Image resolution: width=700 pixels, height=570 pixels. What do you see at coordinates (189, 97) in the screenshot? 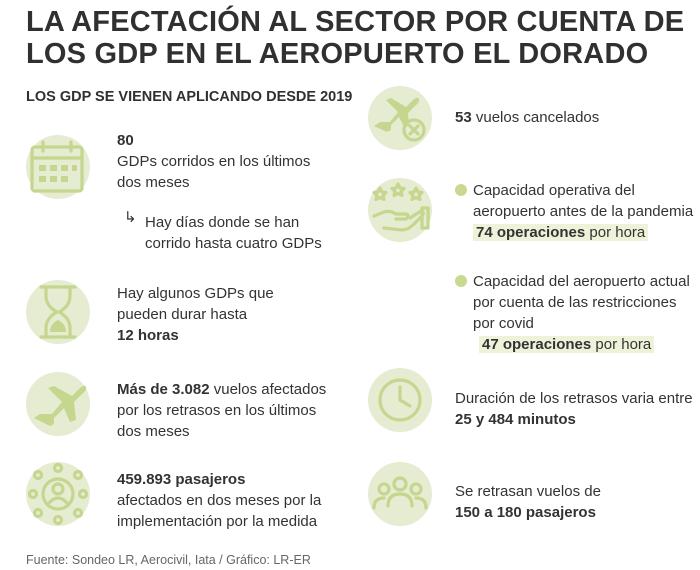
I see `subtitle: LOS GDP SE VIENEN APLICANDO DESDE 2019` at bounding box center [189, 97].